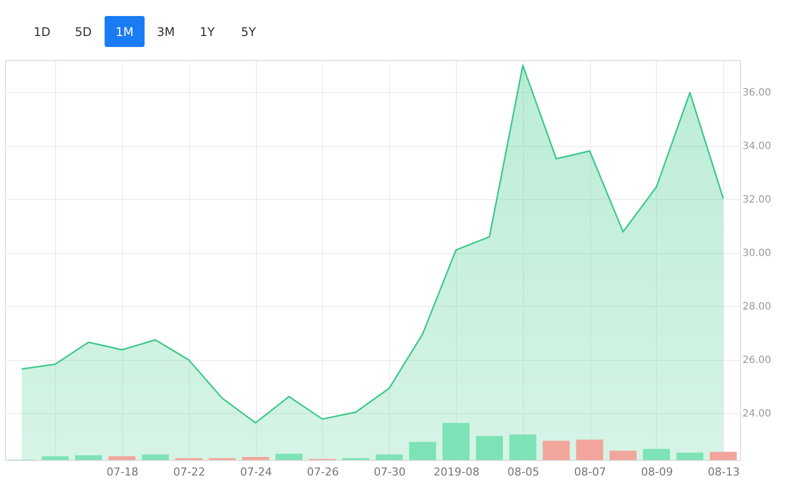 The height and width of the screenshot is (485, 800). What do you see at coordinates (189, 472) in the screenshot?
I see `x-tick-label: 07-22` at bounding box center [189, 472].